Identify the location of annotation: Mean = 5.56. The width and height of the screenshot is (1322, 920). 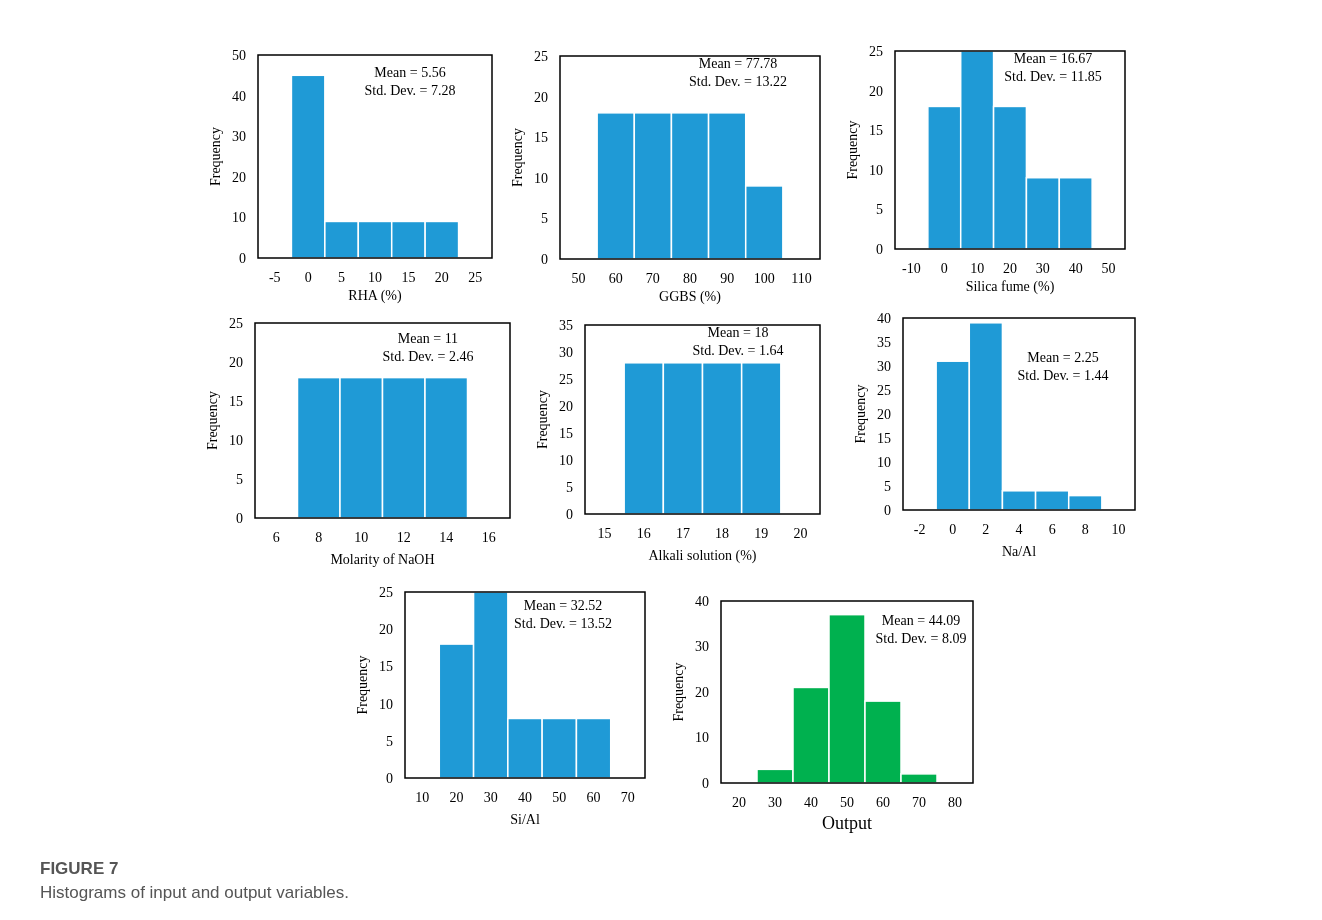
(410, 72).